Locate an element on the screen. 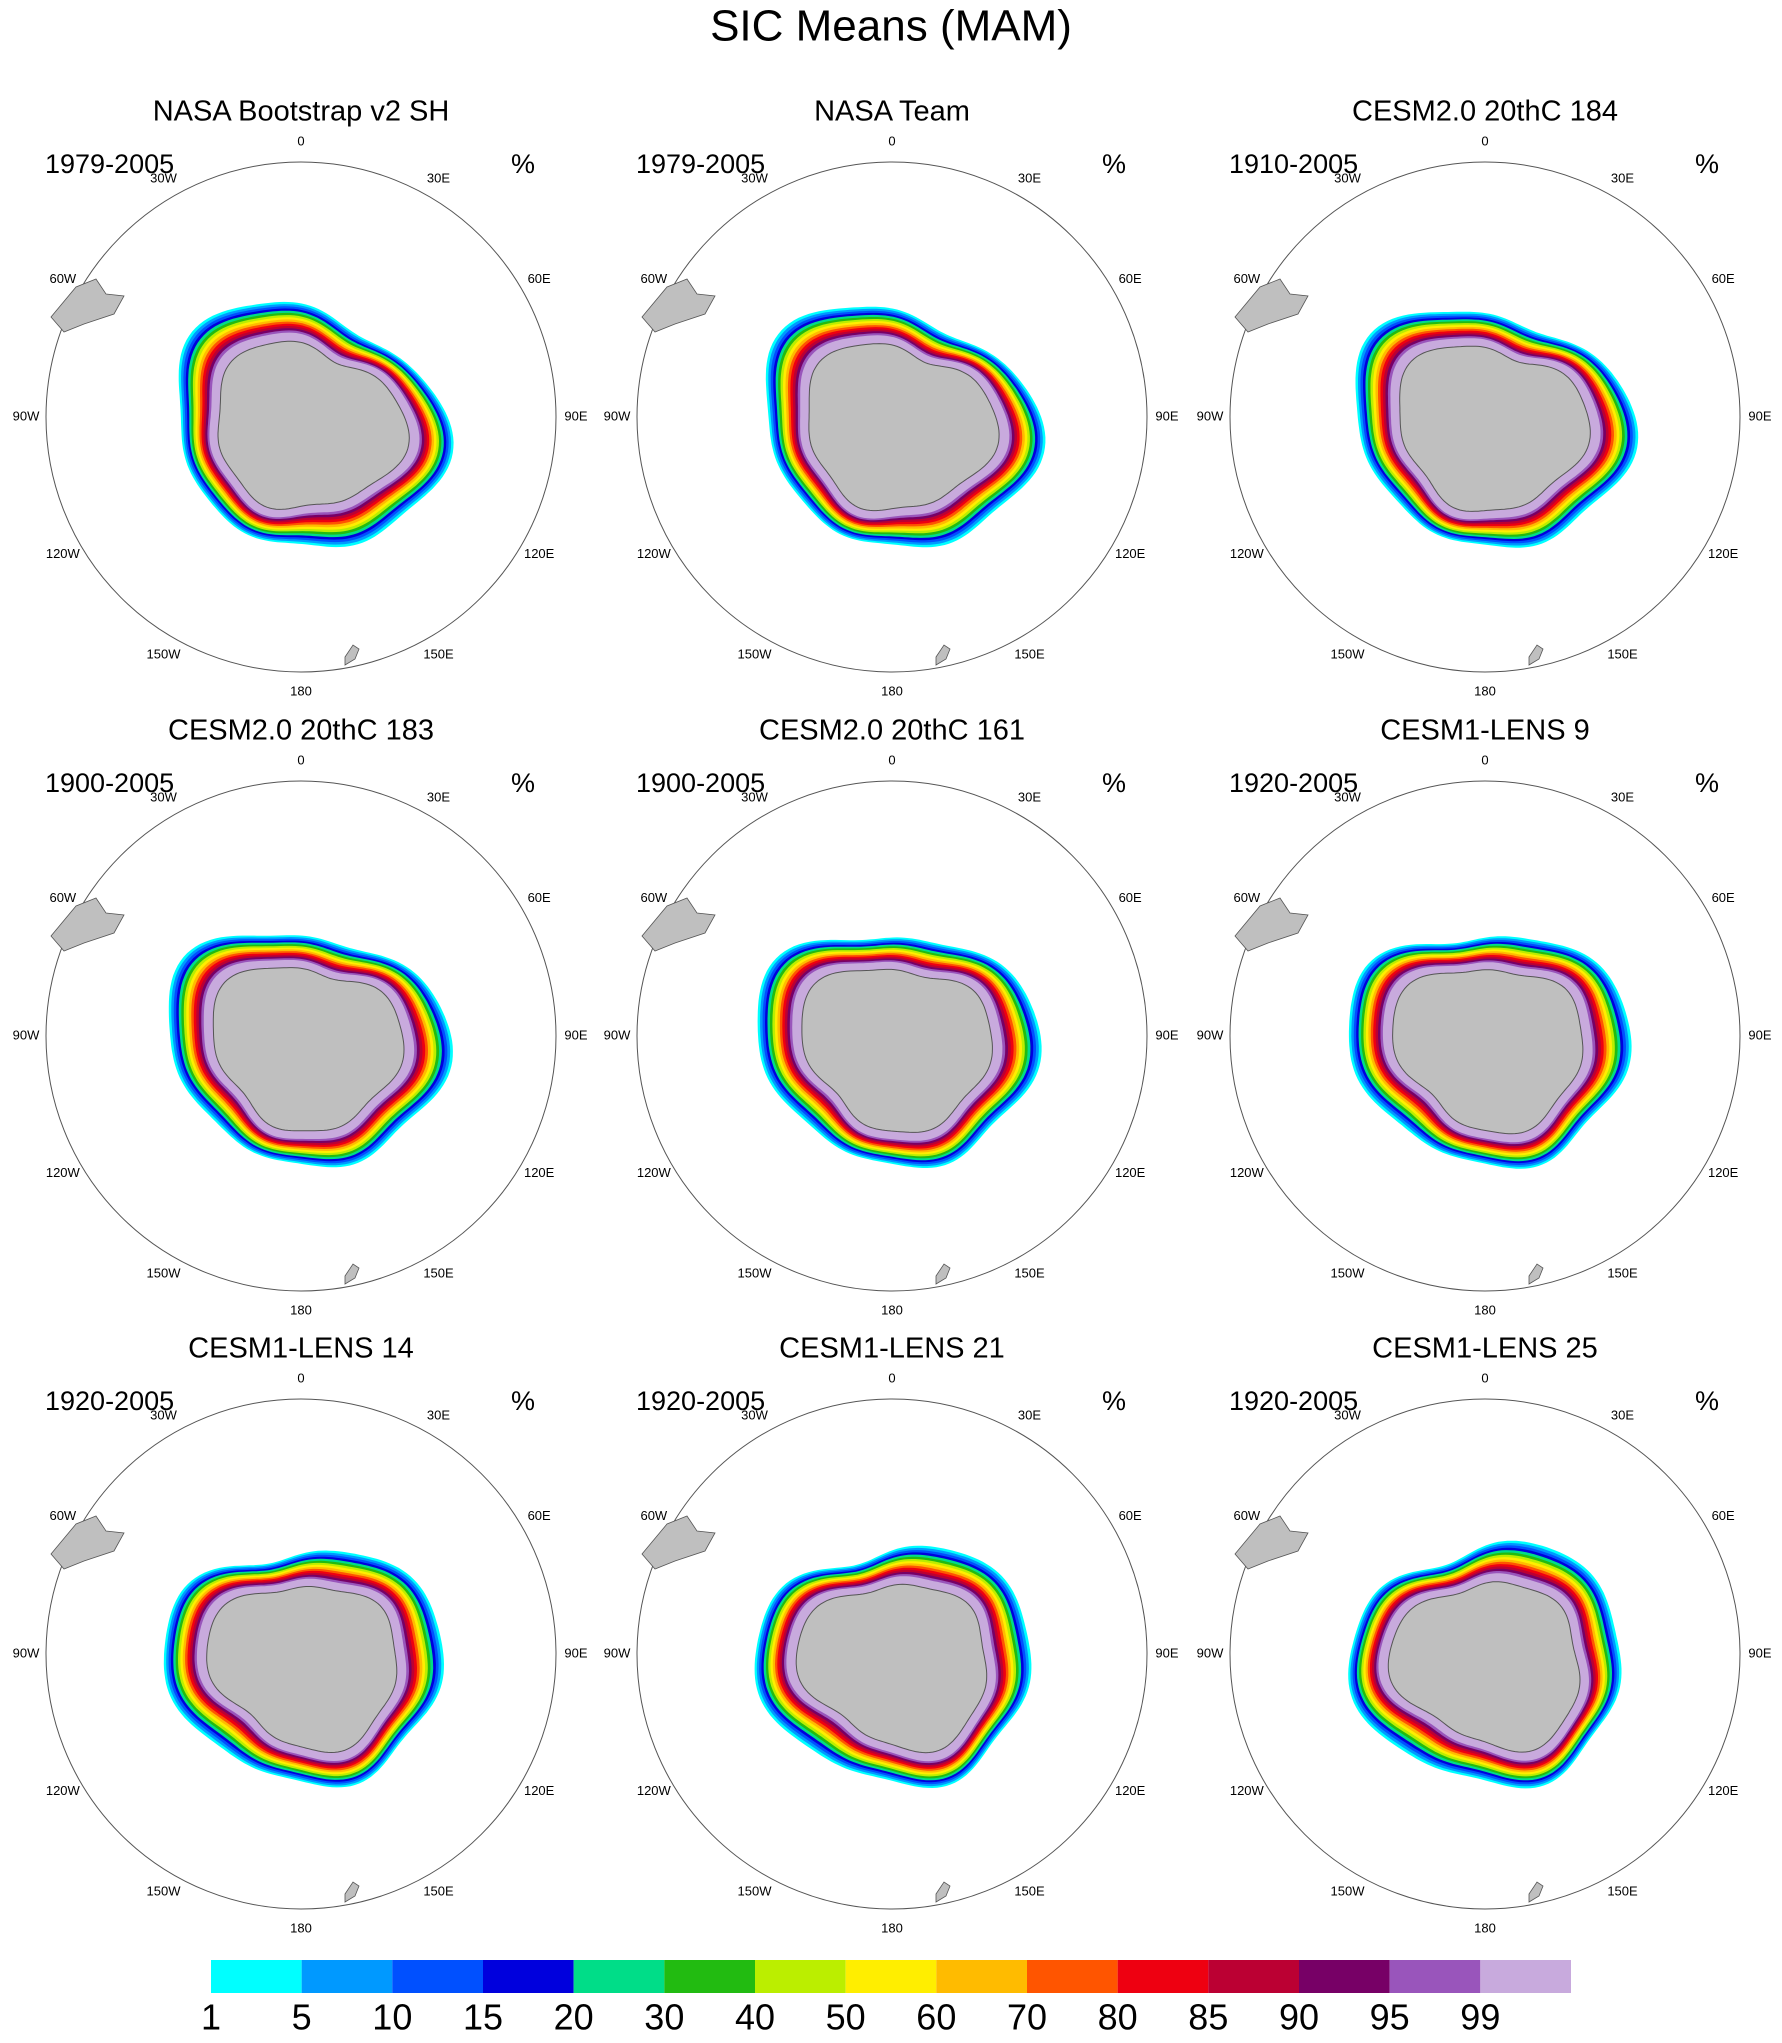 The image size is (1782, 2043). panel-period: 1979-2005 is located at coordinates (700, 164).